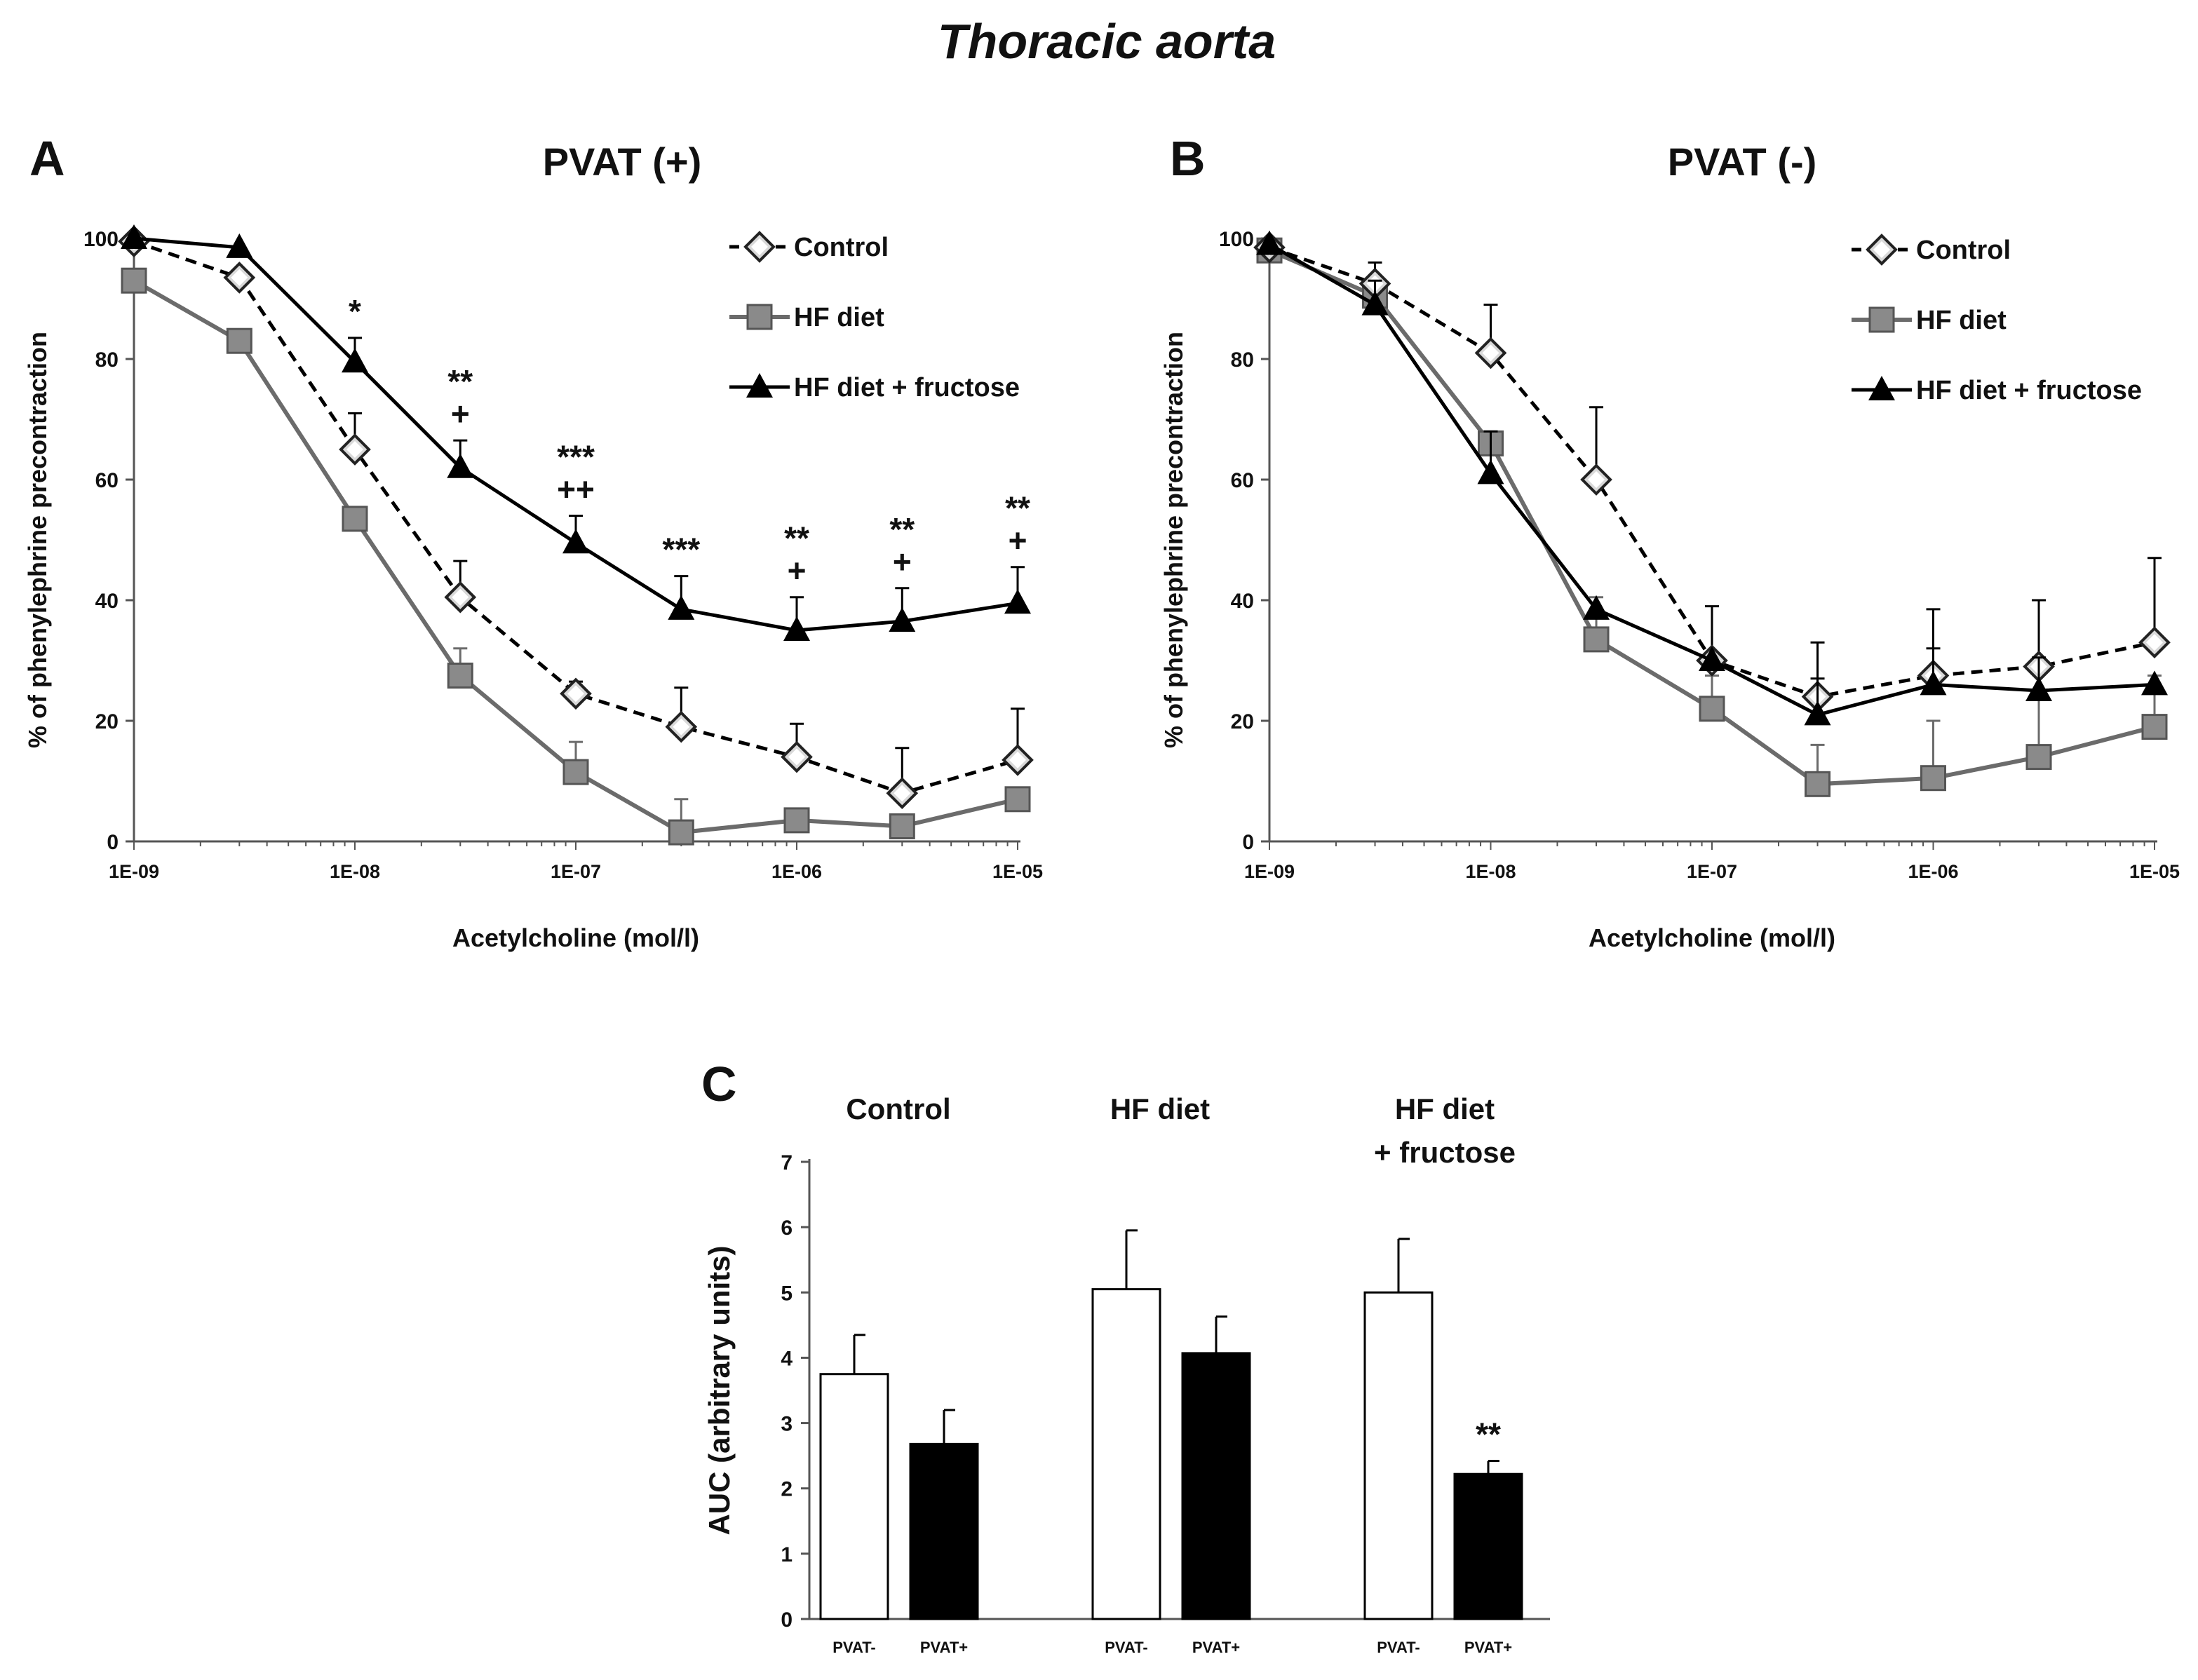 The height and width of the screenshot is (1680, 2198). Describe the element at coordinates (1445, 1152) in the screenshot. I see `panel-c-group-label: + fructose` at that location.